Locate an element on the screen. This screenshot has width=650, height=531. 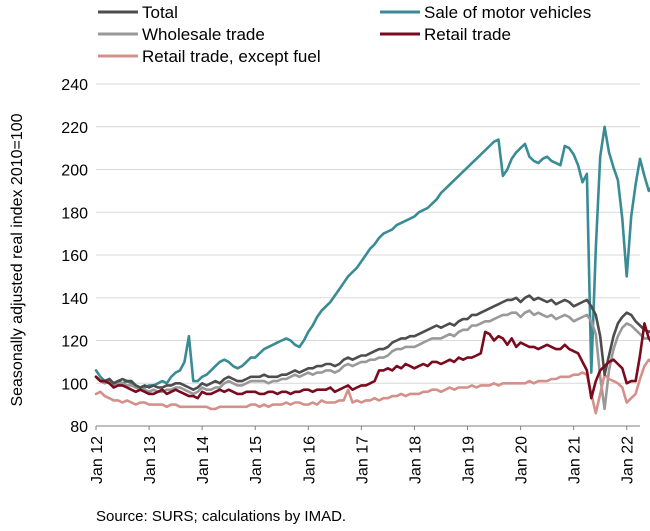
series-line-retail-trade is located at coordinates (372, 361).